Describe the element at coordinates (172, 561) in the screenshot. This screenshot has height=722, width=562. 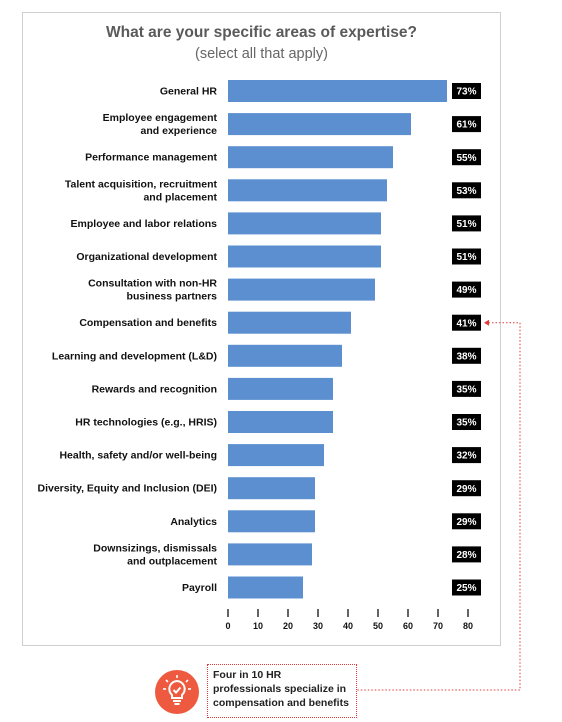
I see `category-label: and outplacement` at that location.